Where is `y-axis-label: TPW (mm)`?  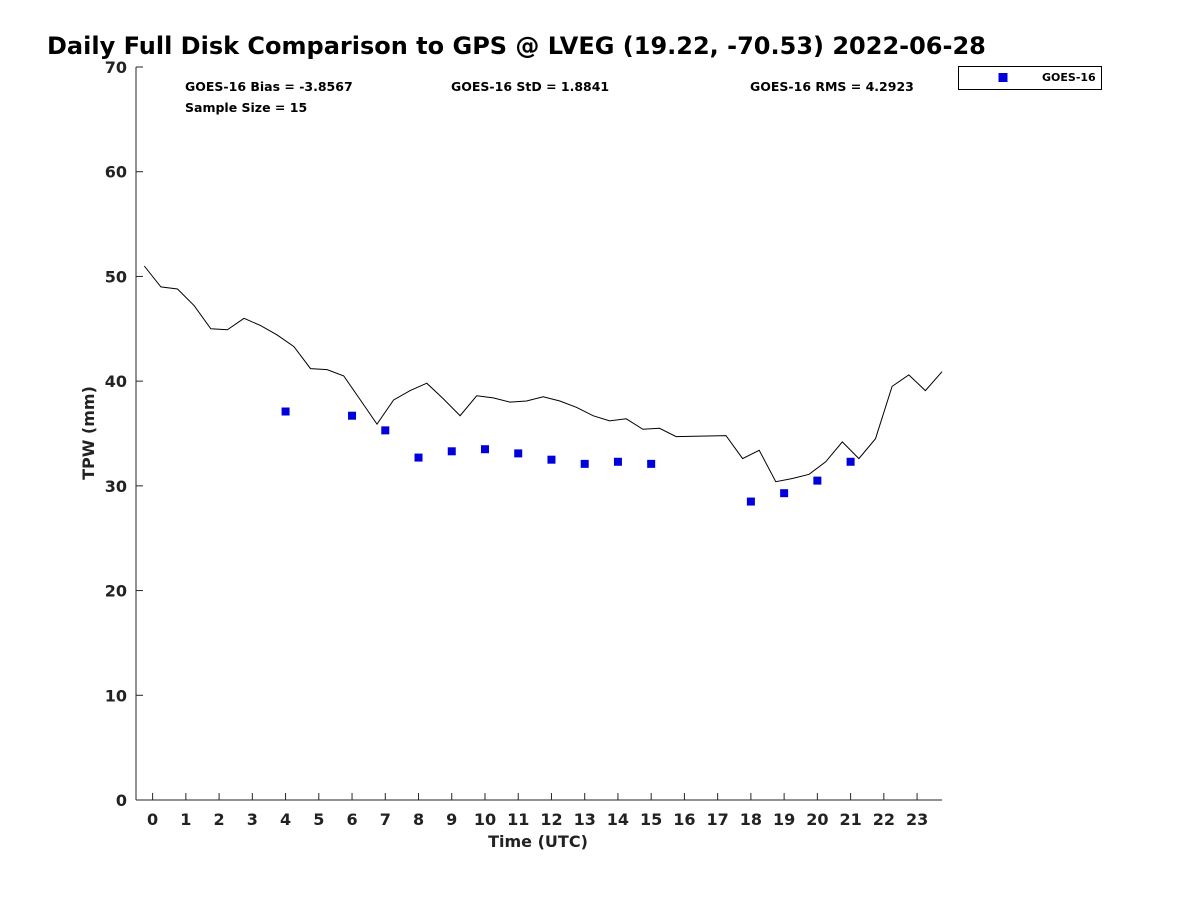 y-axis-label: TPW (mm) is located at coordinates (88, 433).